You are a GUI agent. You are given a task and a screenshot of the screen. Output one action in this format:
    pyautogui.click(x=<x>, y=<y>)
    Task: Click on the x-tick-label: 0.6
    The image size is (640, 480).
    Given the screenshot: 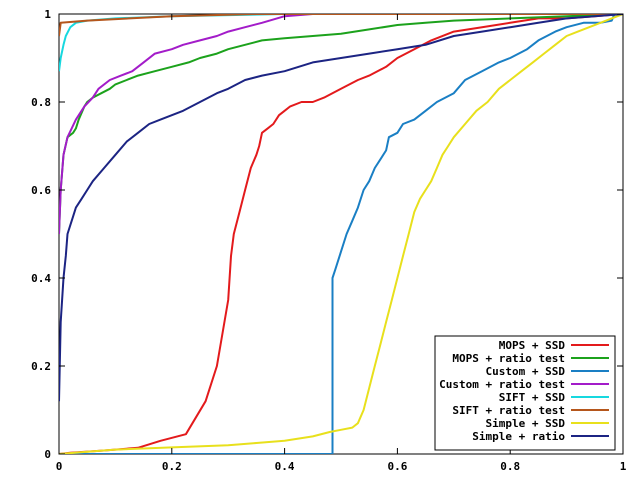 What is the action you would take?
    pyautogui.click(x=397, y=466)
    